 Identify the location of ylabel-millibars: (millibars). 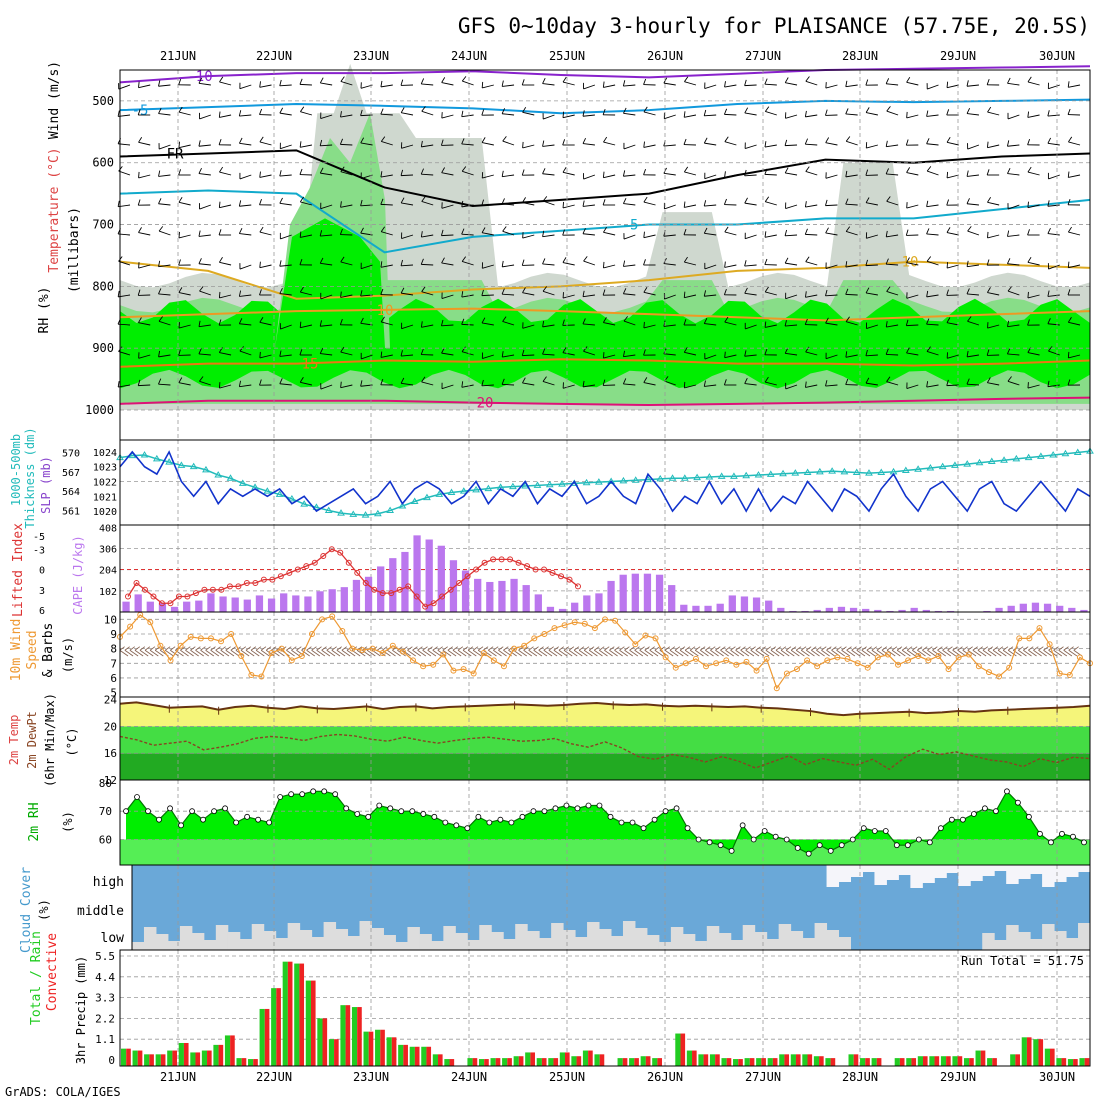
(74, 250).